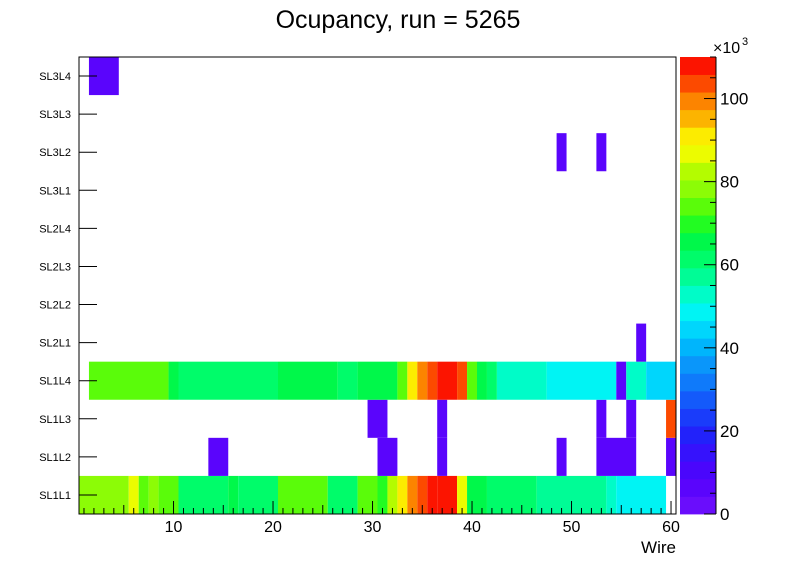 Image resolution: width=796 pixels, height=572 pixels. Describe the element at coordinates (729, 348) in the screenshot. I see `z-tick-label: 40` at that location.